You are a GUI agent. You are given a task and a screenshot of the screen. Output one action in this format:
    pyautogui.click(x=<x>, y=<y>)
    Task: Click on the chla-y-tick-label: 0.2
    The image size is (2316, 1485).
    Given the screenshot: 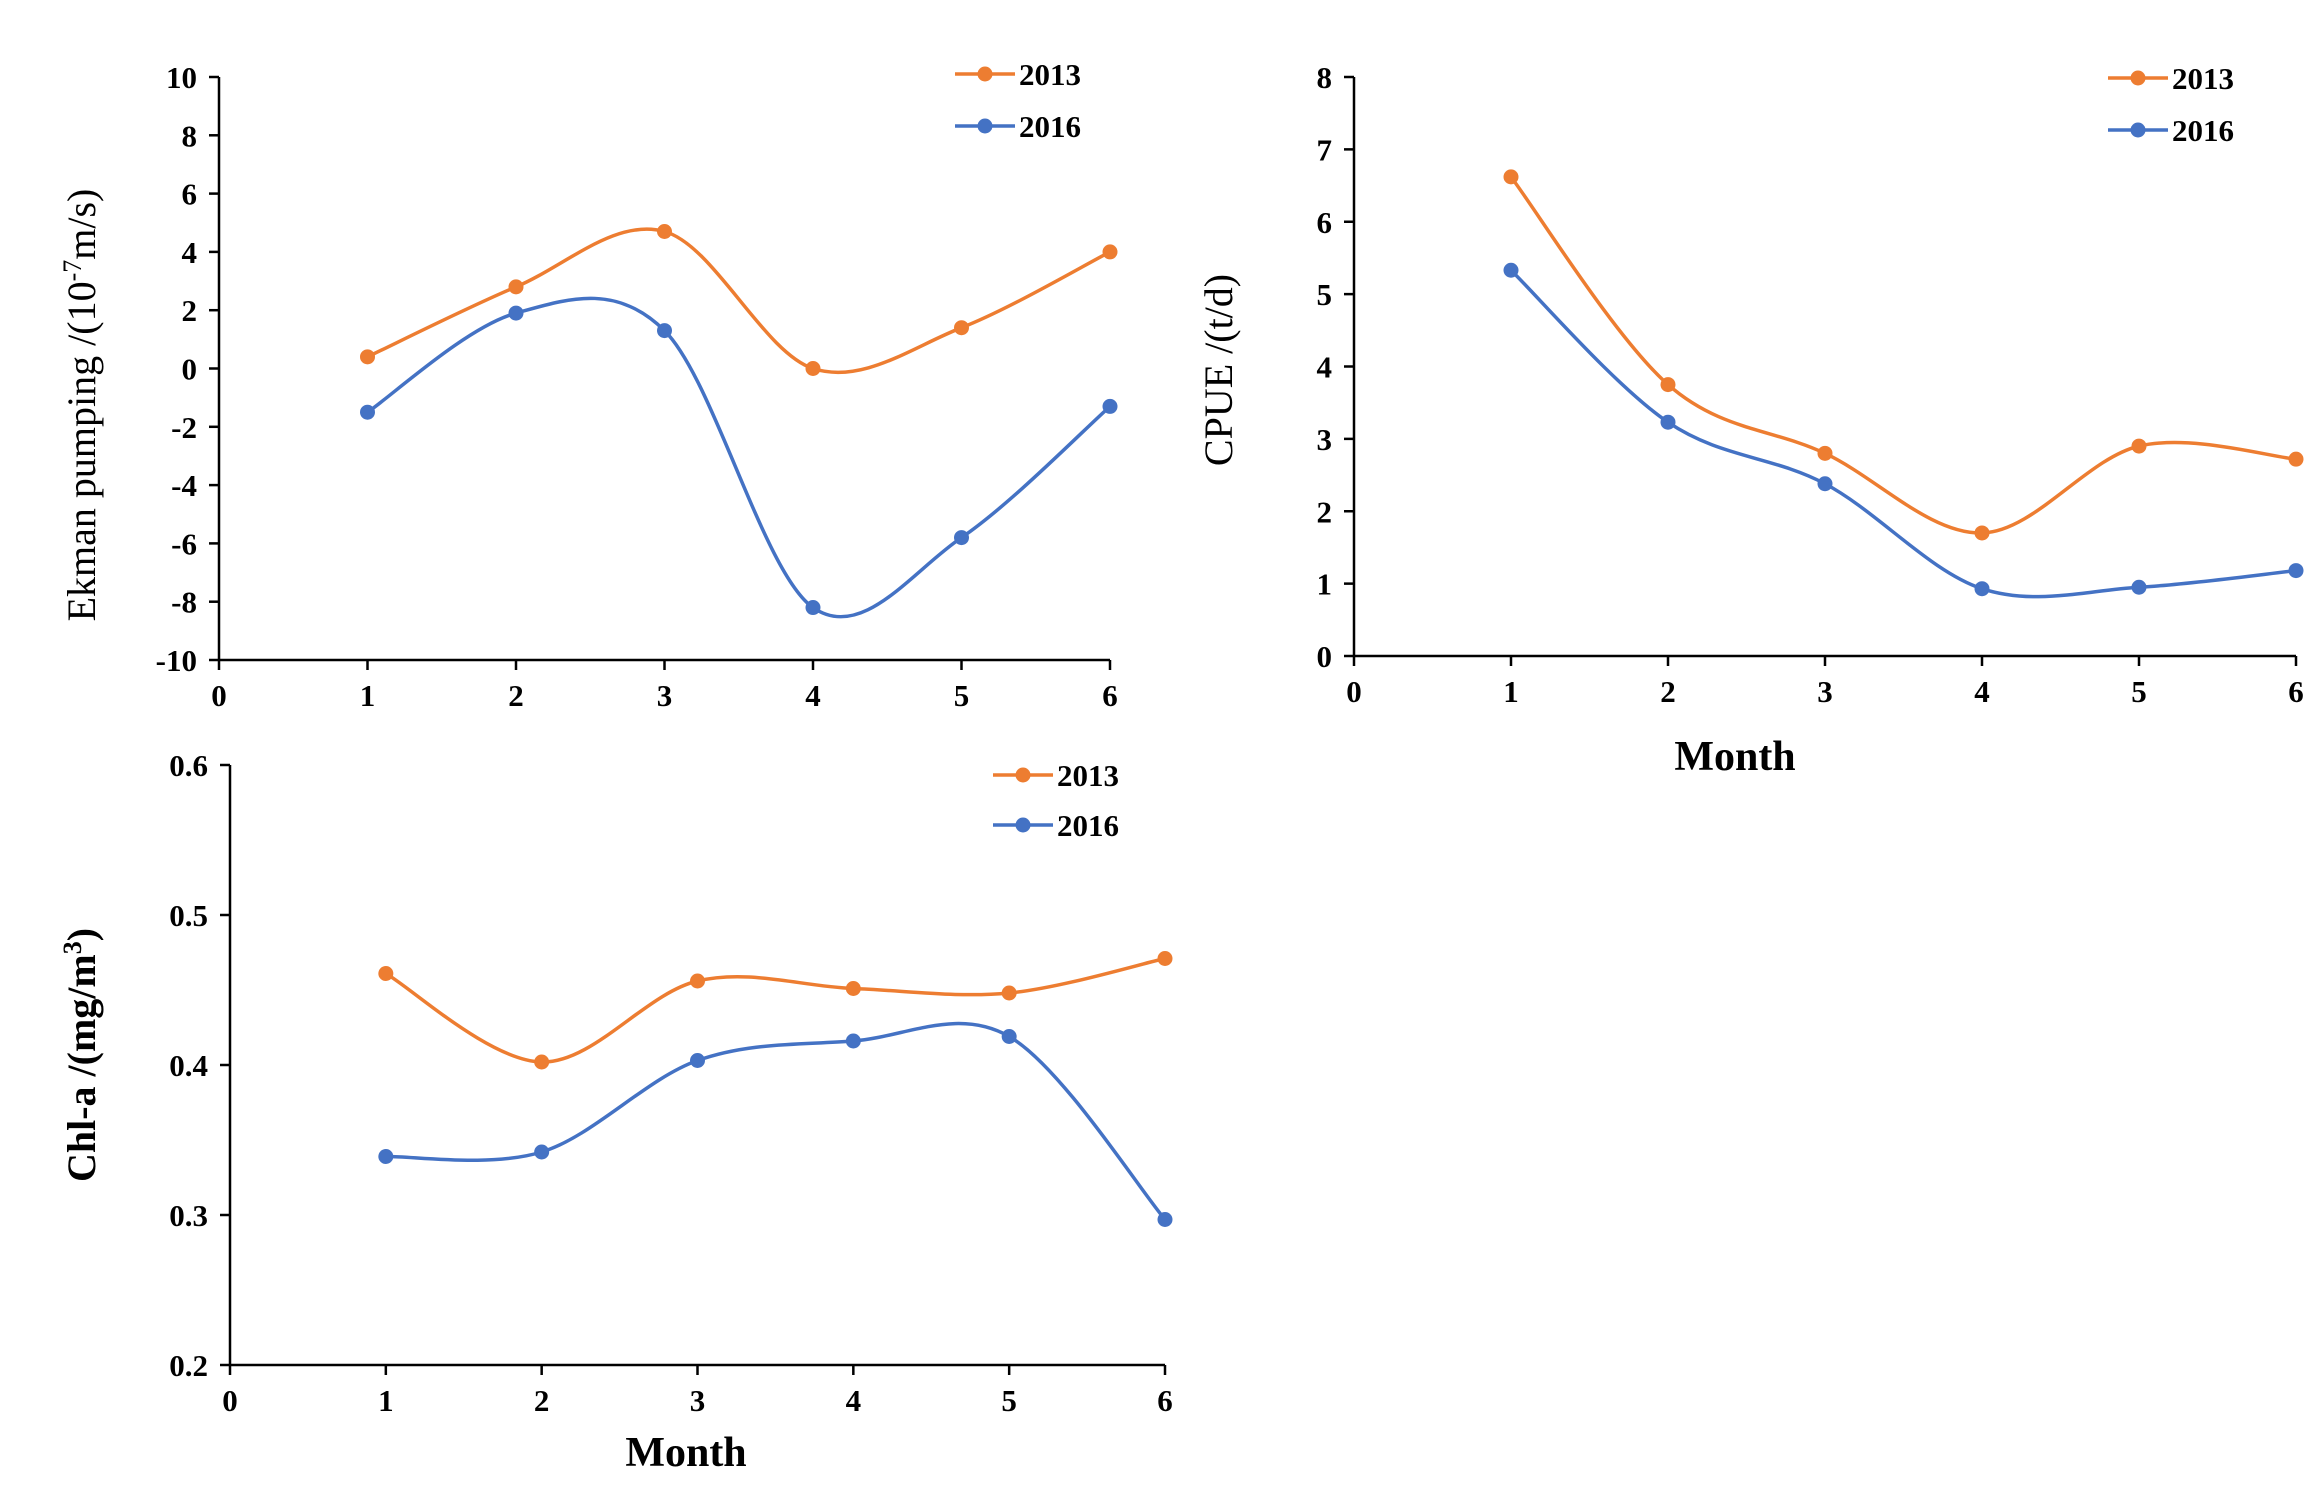 What is the action you would take?
    pyautogui.click(x=188, y=1365)
    